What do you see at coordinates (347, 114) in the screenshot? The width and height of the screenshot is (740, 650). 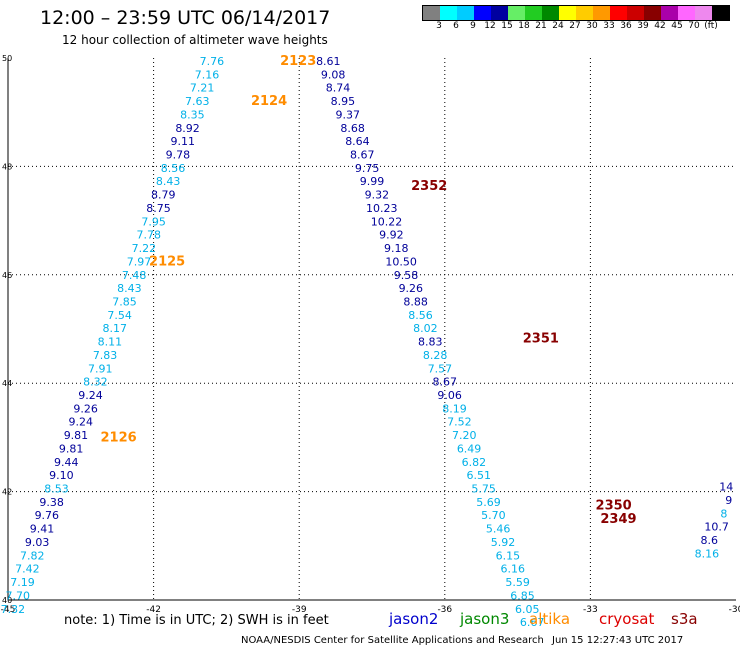 I see `swh-value: 9.37` at bounding box center [347, 114].